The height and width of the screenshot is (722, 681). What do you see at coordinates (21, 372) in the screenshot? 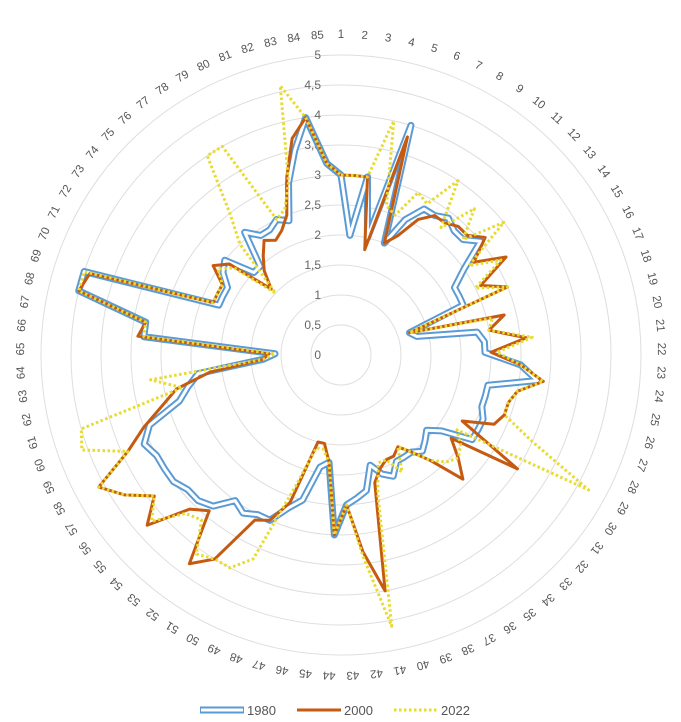
I see `category-label: 64` at bounding box center [21, 372].